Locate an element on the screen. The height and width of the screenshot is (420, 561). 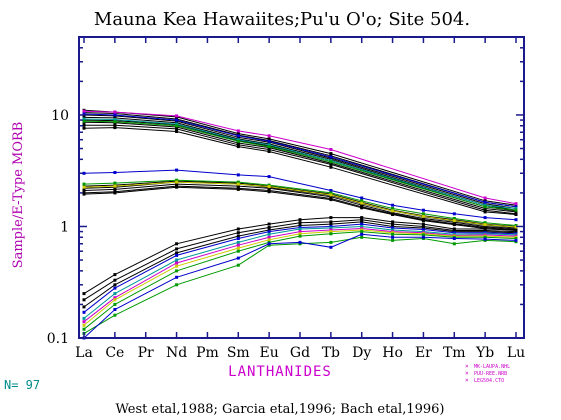
x-tick-label: Pm is located at coordinates (207, 353).